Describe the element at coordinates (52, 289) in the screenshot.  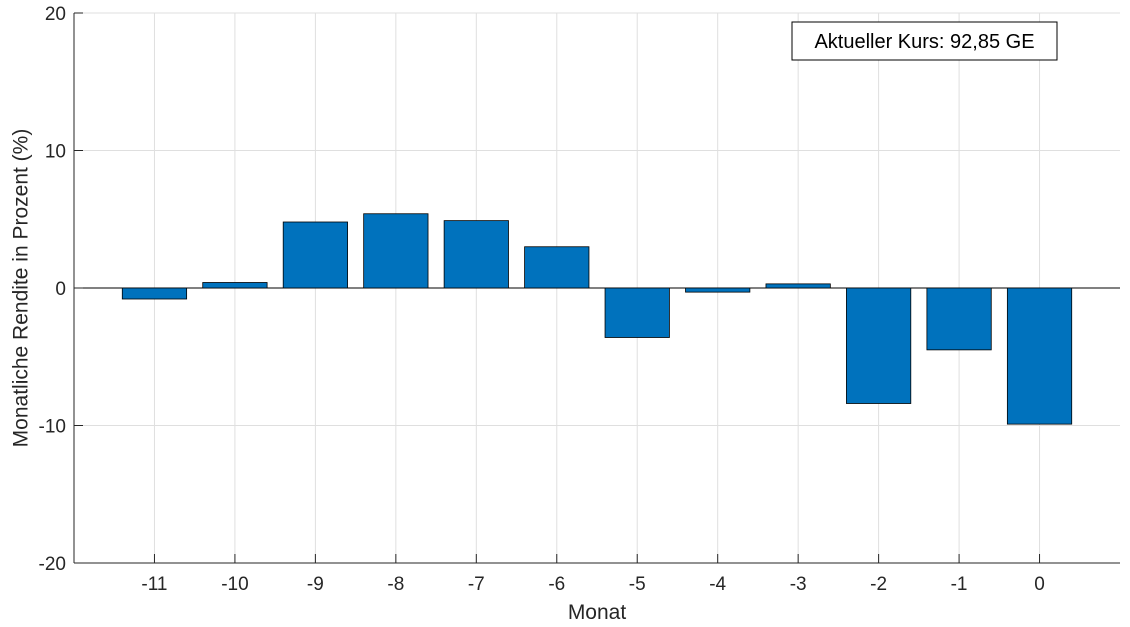
I see `y-tick-labels: -20 -10 0 10 20` at that location.